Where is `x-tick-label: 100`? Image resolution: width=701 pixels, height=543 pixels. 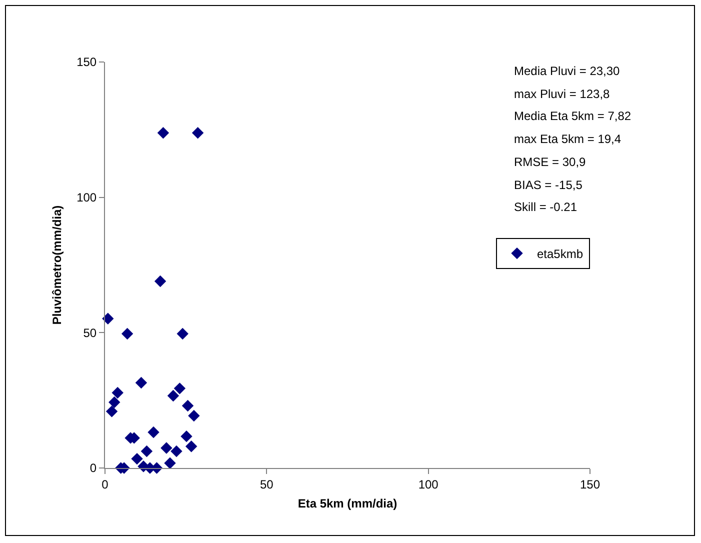 x-tick-label: 100 is located at coordinates (428, 484).